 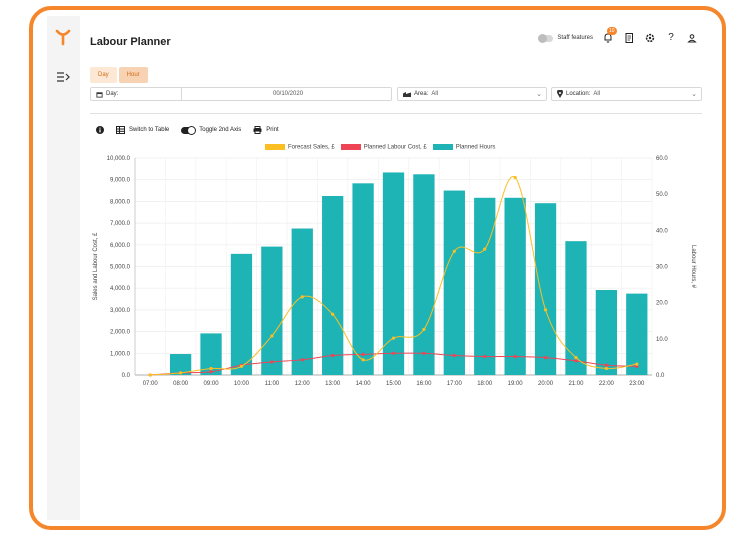 What do you see at coordinates (660, 376) in the screenshot?
I see `y2-tick-label: 0.0` at bounding box center [660, 376].